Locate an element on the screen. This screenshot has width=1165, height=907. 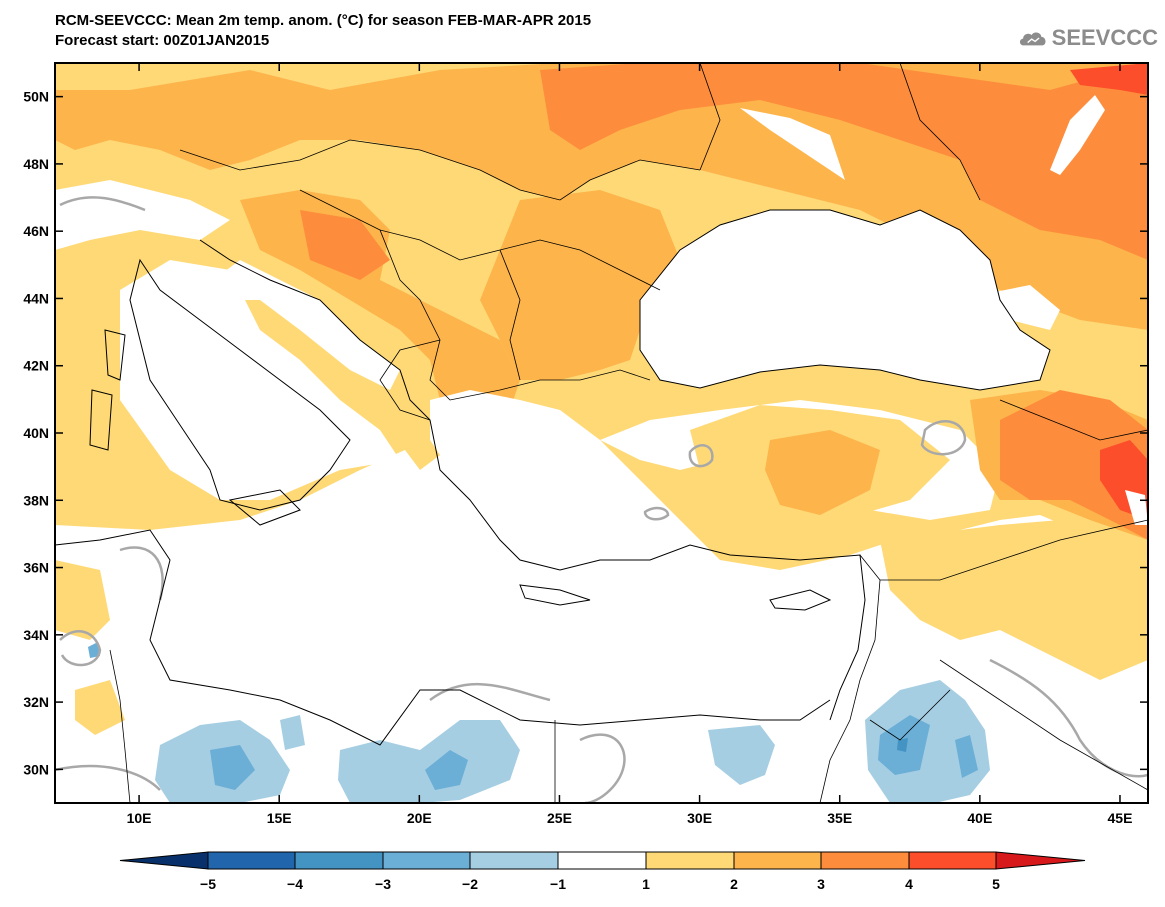
colorbar-label: 2 is located at coordinates (734, 884).